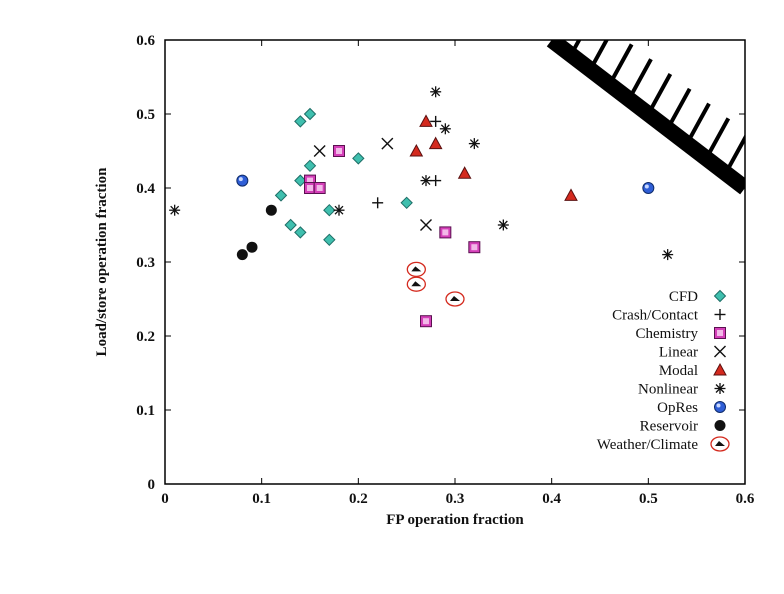 The width and height of the screenshot is (784, 594). Describe the element at coordinates (669, 427) in the screenshot. I see `legend-label: Reservoir` at that location.